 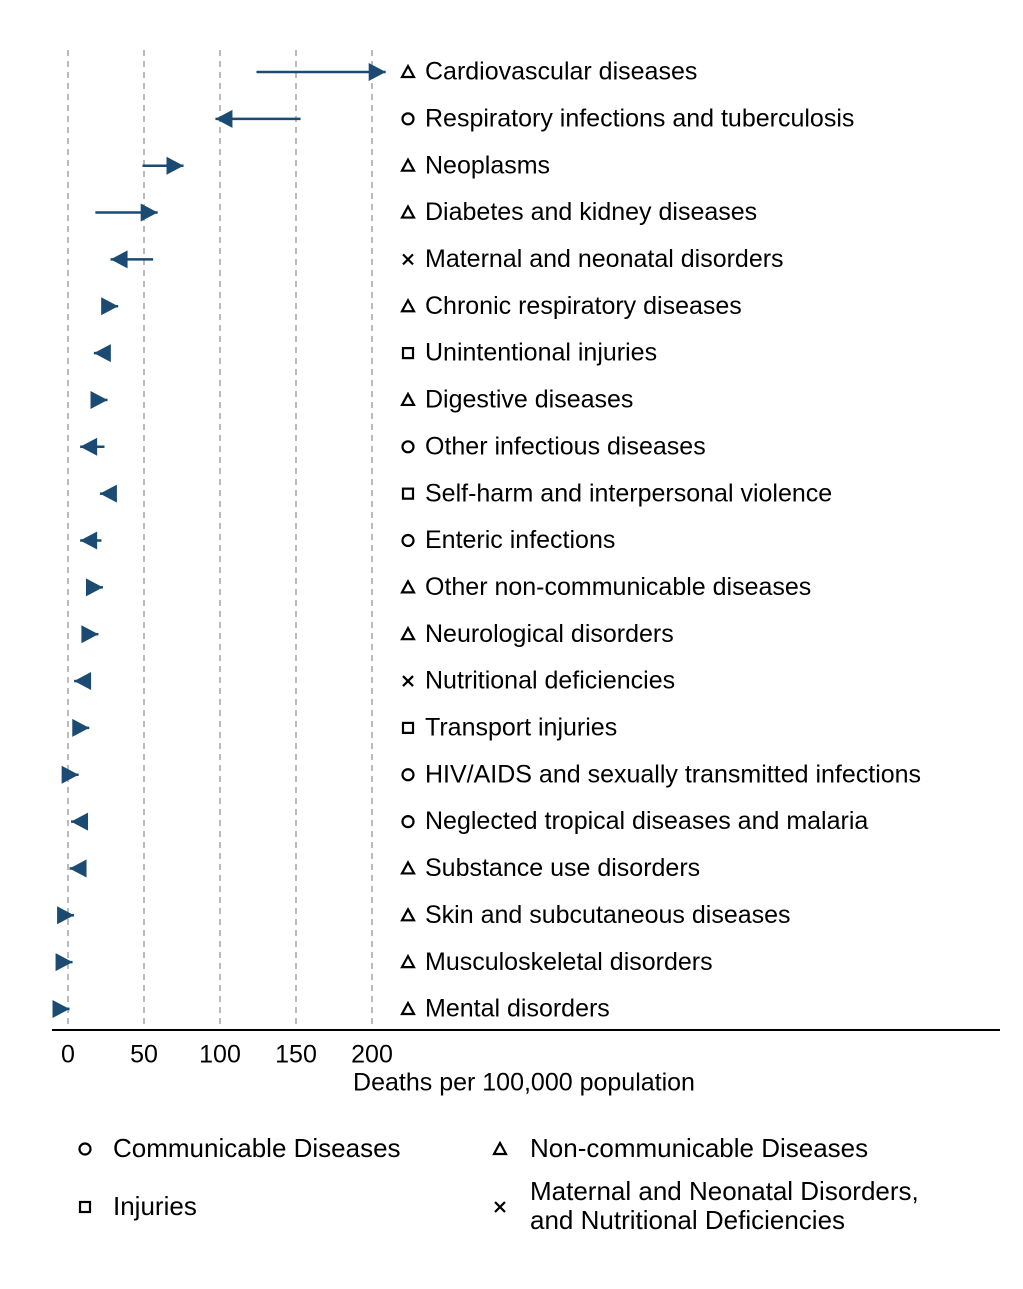 I want to click on category-label: Neoplasms, so click(x=487, y=165).